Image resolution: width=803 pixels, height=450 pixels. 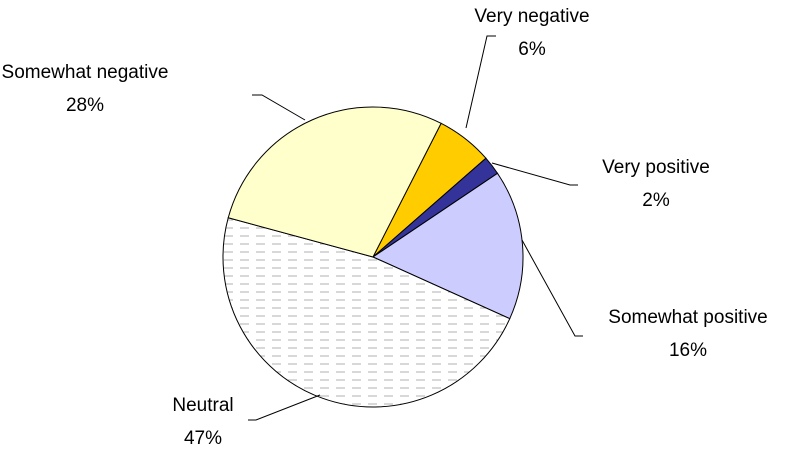 What do you see at coordinates (85, 72) in the screenshot?
I see `slice-label: Somewhat negative` at bounding box center [85, 72].